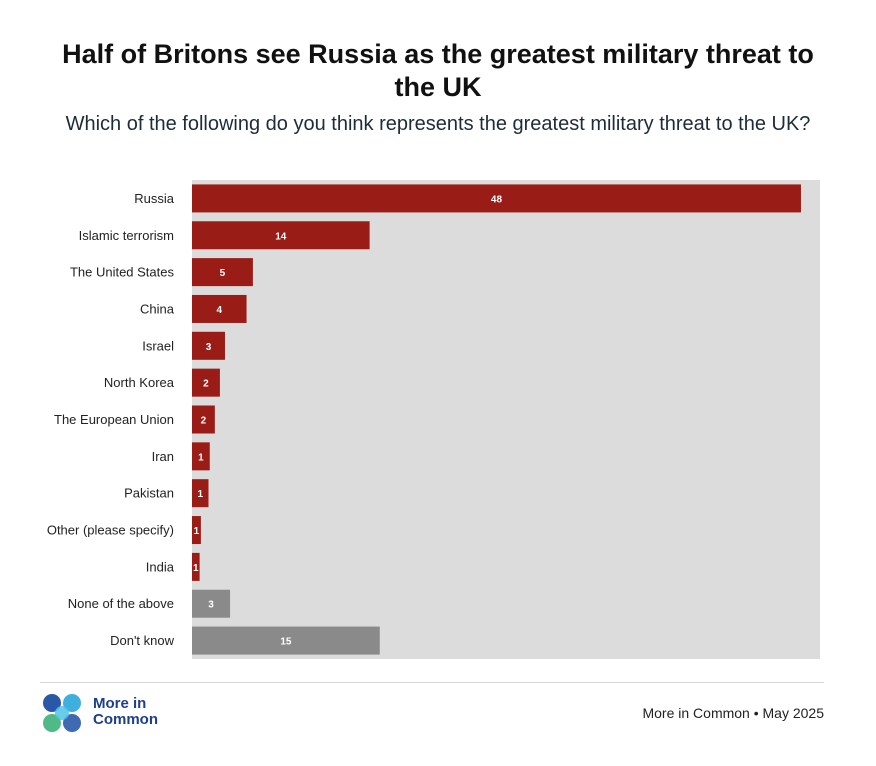  I want to click on category-label: Islamic terrorism, so click(126, 235).